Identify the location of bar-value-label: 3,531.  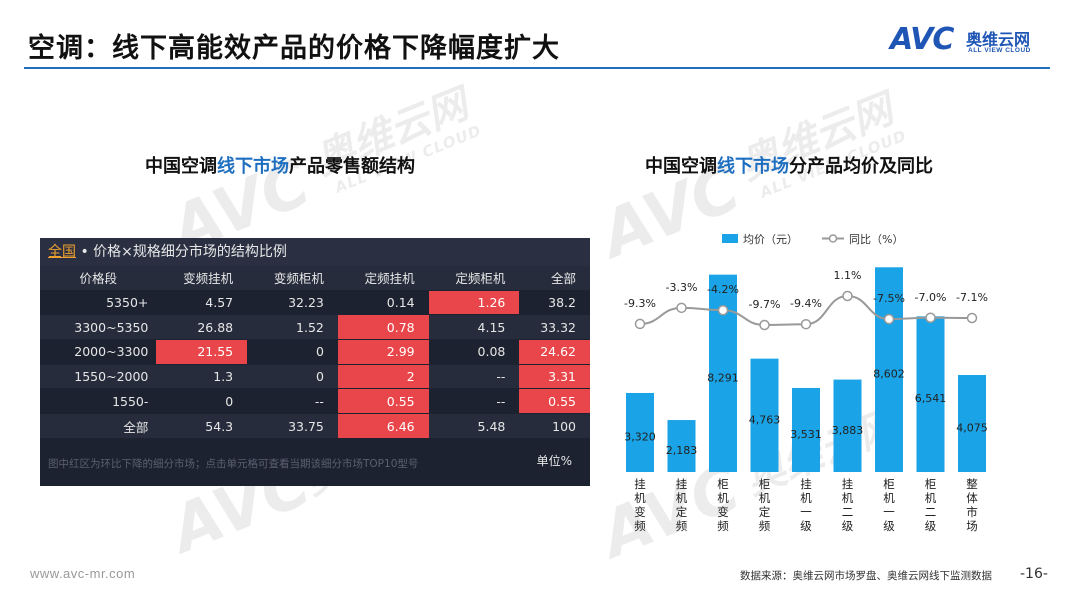
(806, 434).